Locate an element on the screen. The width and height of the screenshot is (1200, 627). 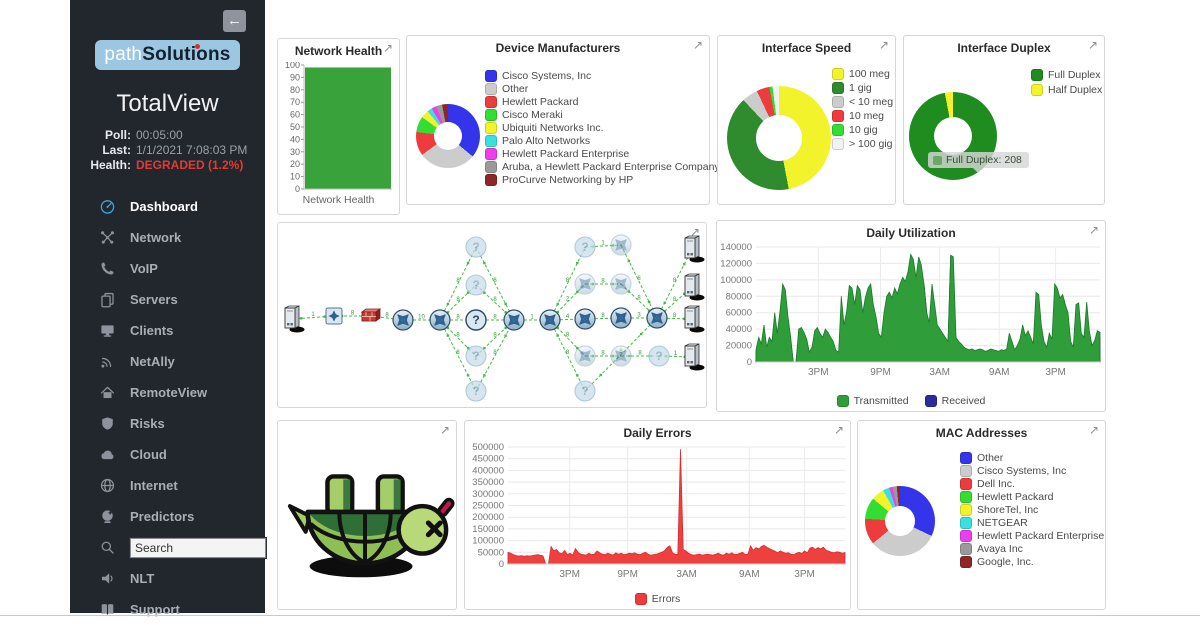
sidebar-item-label: Clients is located at coordinates (152, 330).